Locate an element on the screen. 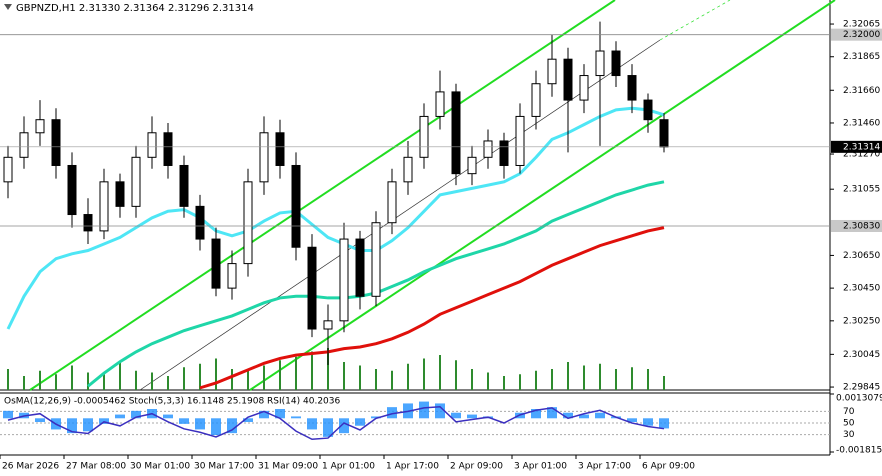 This screenshot has height=476, width=882. x-tick-label: 1 Apr 17:00 is located at coordinates (412, 467).